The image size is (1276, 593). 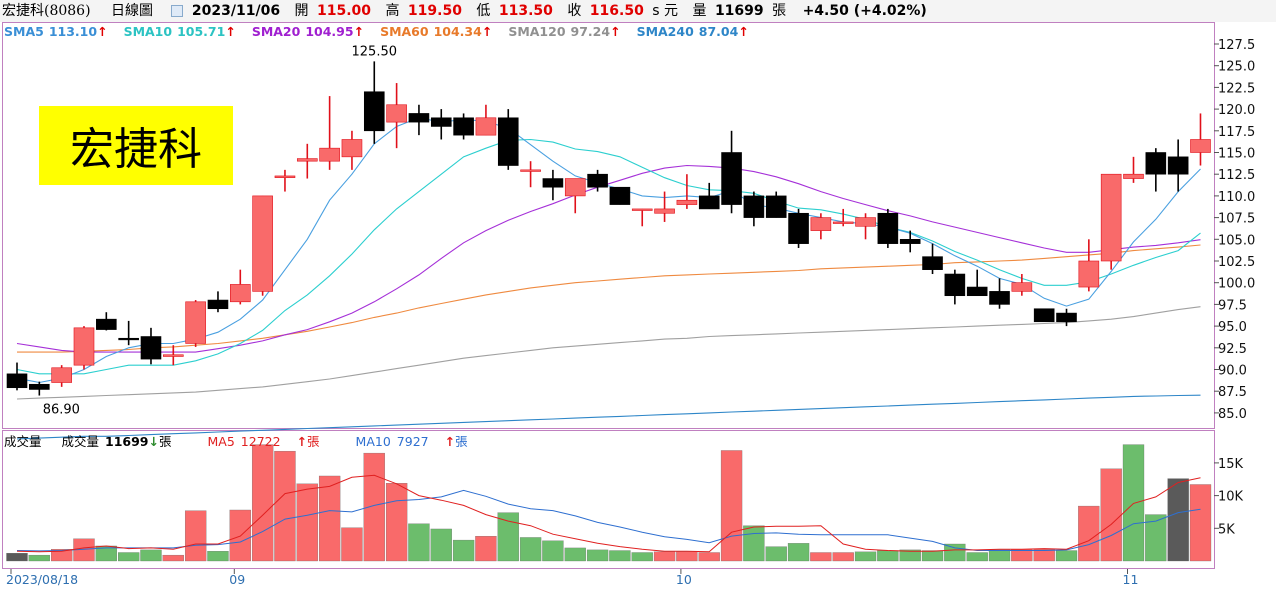 I want to click on volume-legend: 成交量 成交量 11699↓張 MA5 12722 ↑張 MA10 7927 ↑張, so click(x=252, y=440).